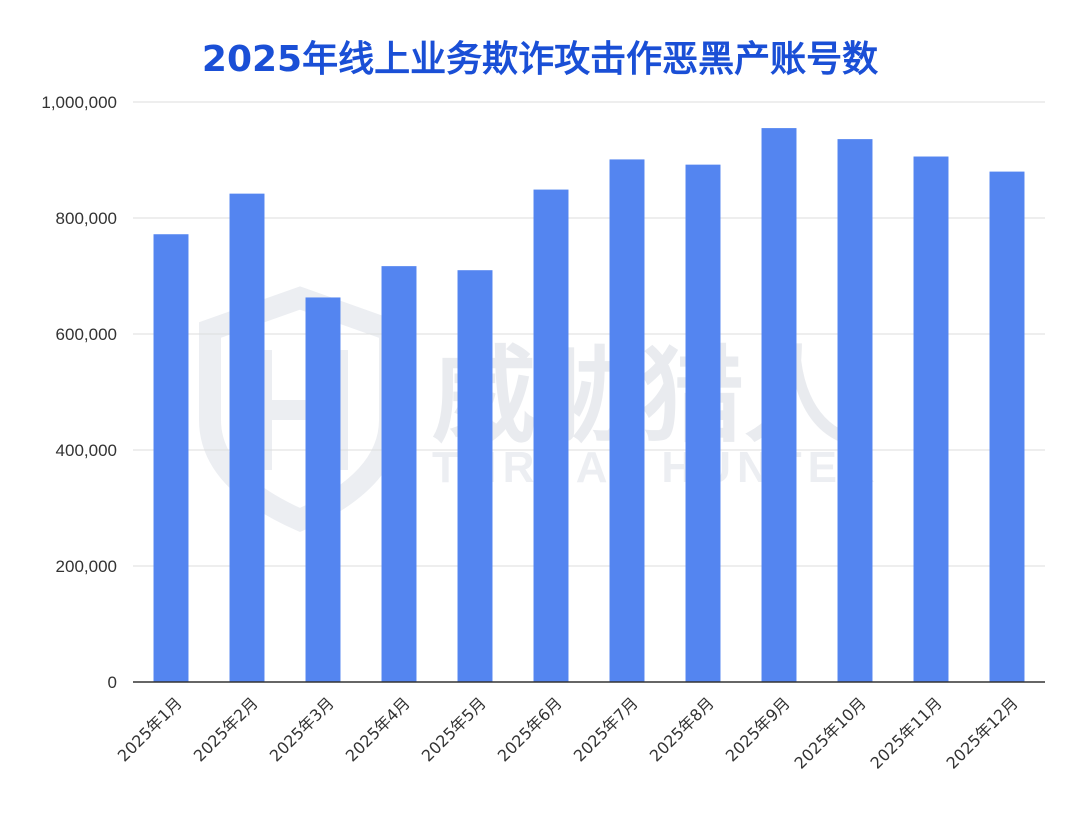  Describe the element at coordinates (112, 682) in the screenshot. I see `y-tick-label: 0` at that location.